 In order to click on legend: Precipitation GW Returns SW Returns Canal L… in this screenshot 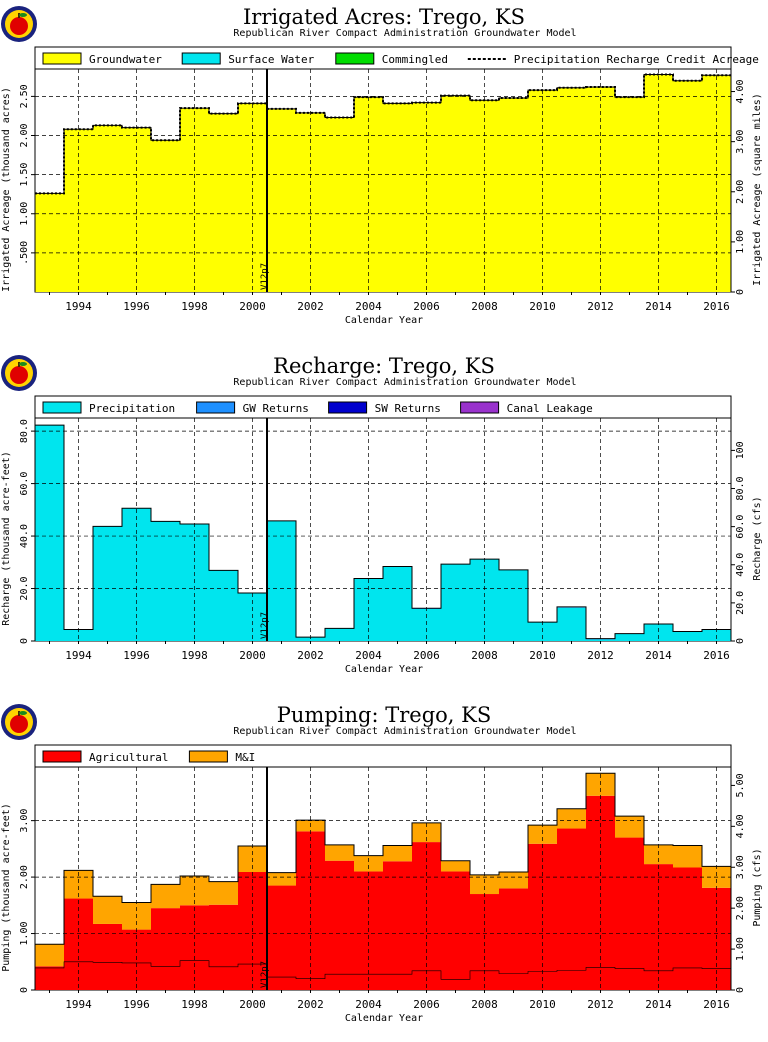, I will do `click(317, 408)`.